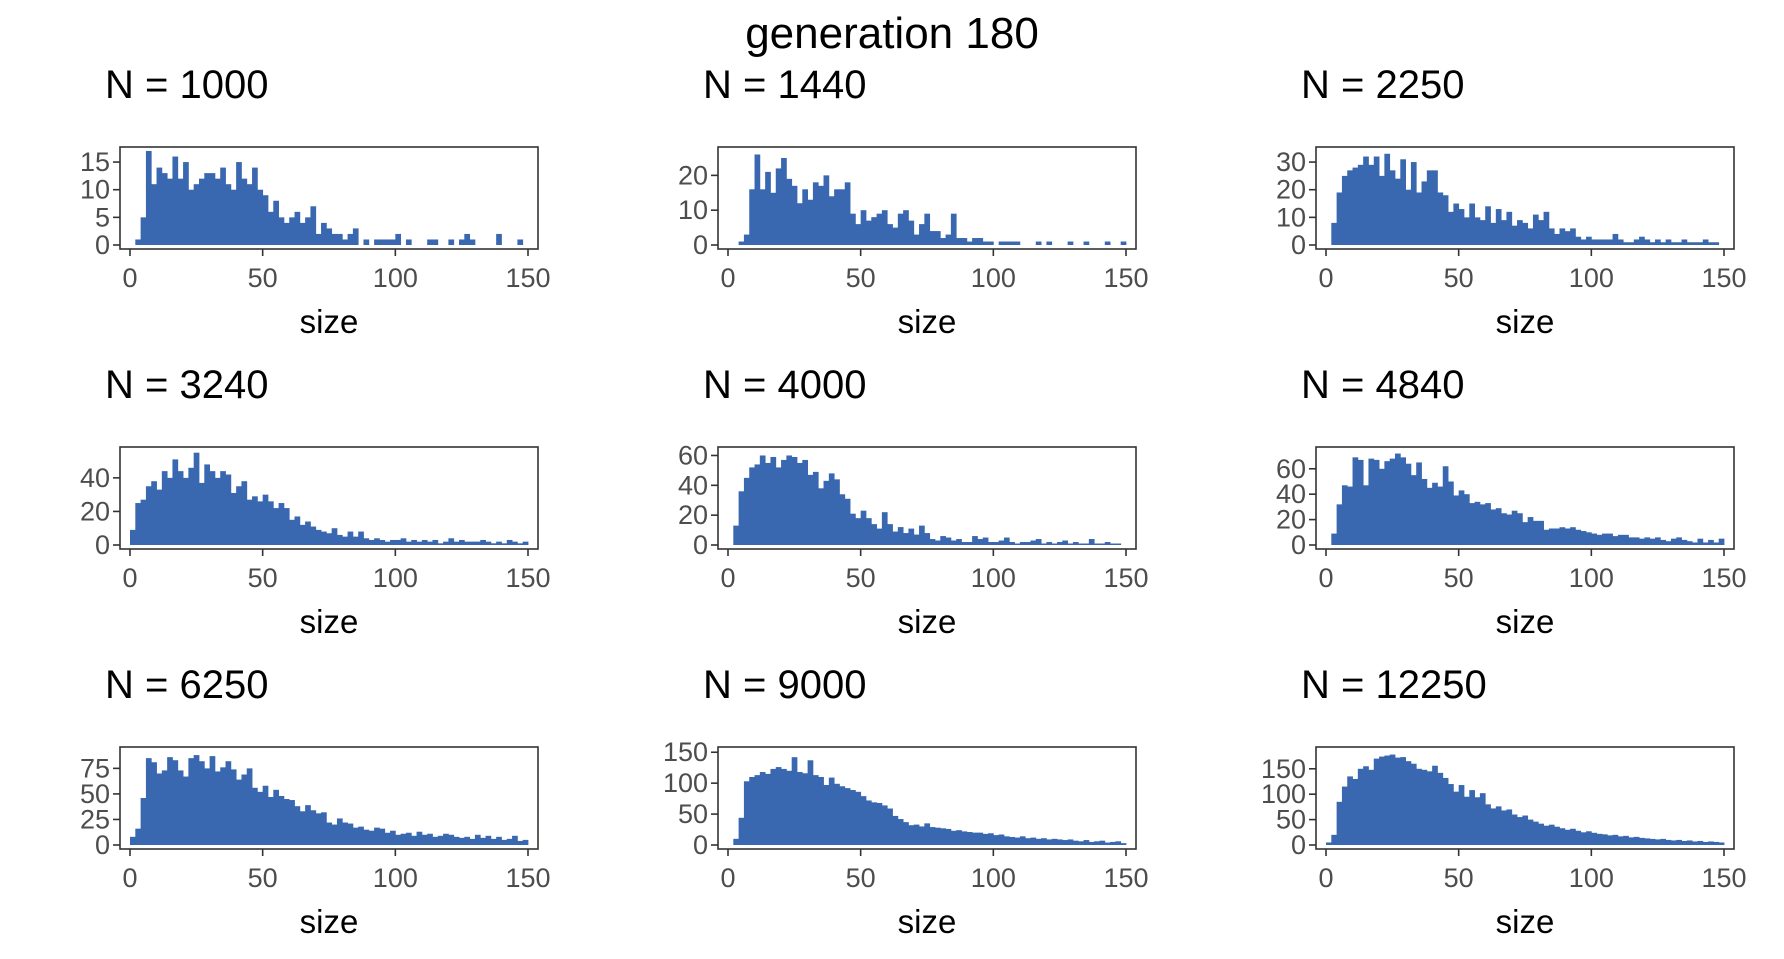 The image size is (1784, 959). What do you see at coordinates (1298, 245) in the screenshot?
I see `y-tick-label: 0` at bounding box center [1298, 245].